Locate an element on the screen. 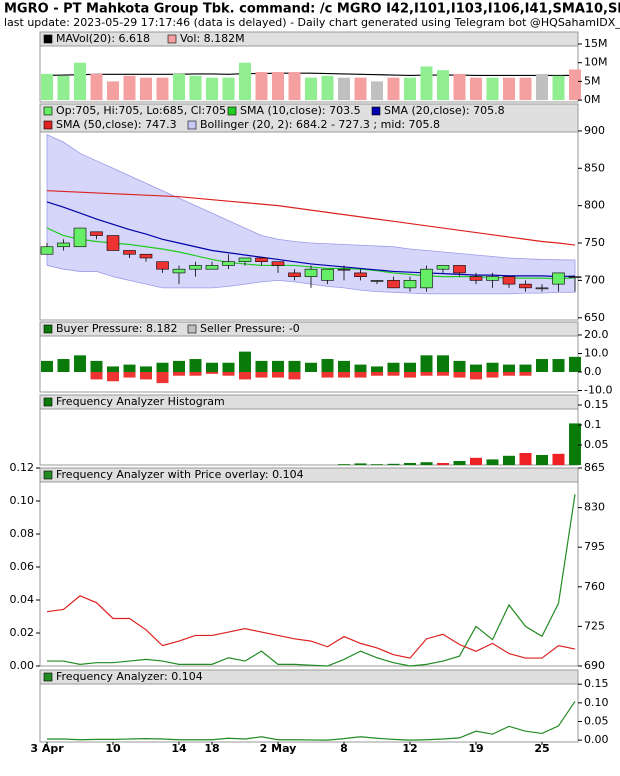 The image size is (620, 776). y-tick-label: 0.05 is located at coordinates (596, 720).